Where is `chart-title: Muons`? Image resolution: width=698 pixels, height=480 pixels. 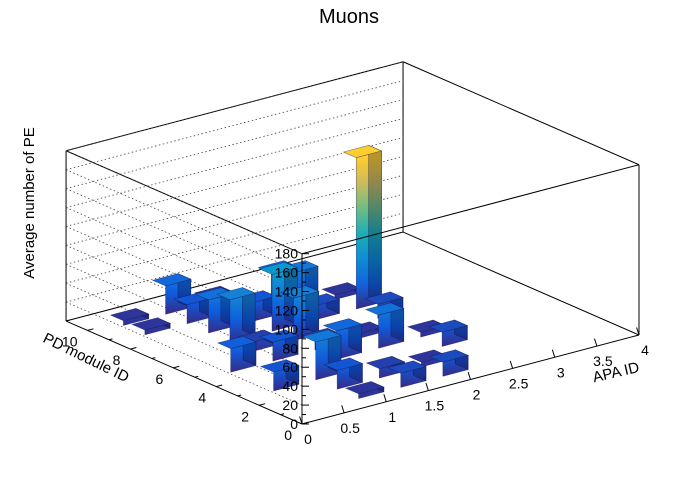
chart-title: Muons is located at coordinates (349, 17).